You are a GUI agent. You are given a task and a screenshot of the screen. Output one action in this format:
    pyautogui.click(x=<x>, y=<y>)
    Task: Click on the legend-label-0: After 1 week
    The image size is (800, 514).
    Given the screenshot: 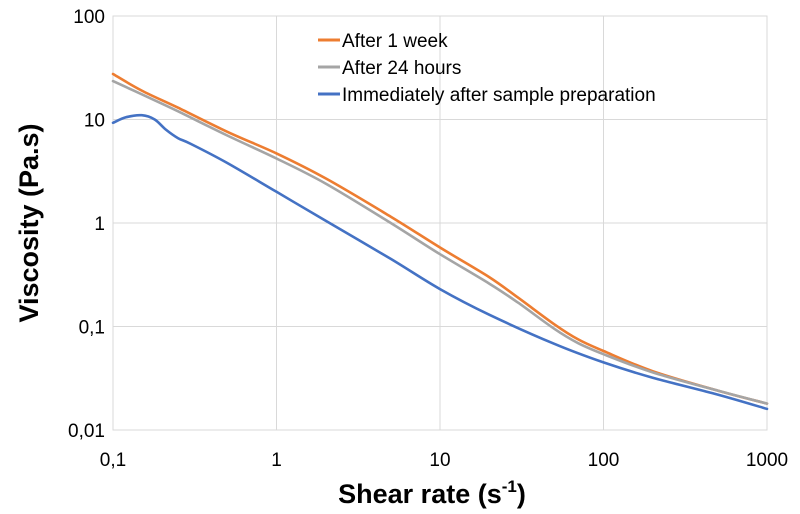 What is the action you would take?
    pyautogui.click(x=395, y=41)
    